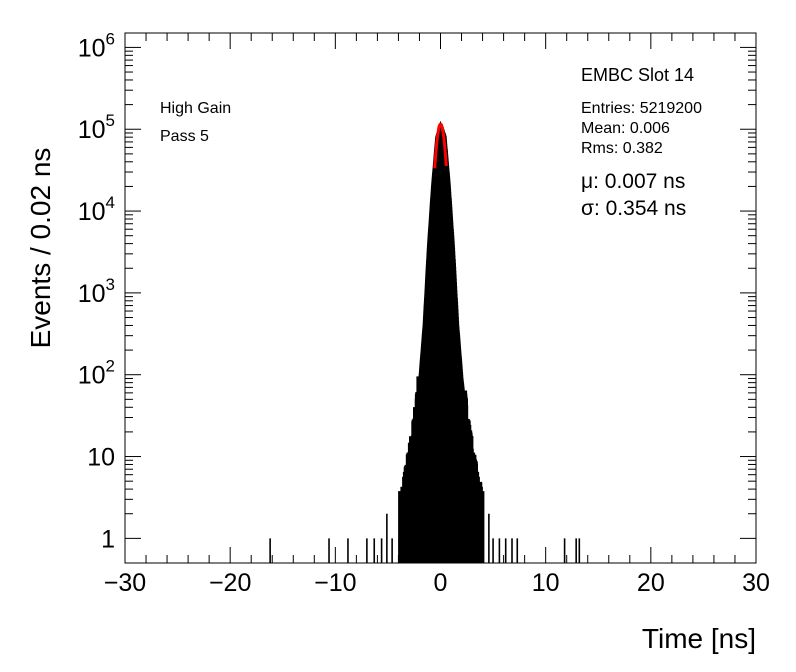 The width and height of the screenshot is (796, 672). Describe the element at coordinates (633, 181) in the screenshot. I see `fit-mu: μ: 0.007 ns` at that location.